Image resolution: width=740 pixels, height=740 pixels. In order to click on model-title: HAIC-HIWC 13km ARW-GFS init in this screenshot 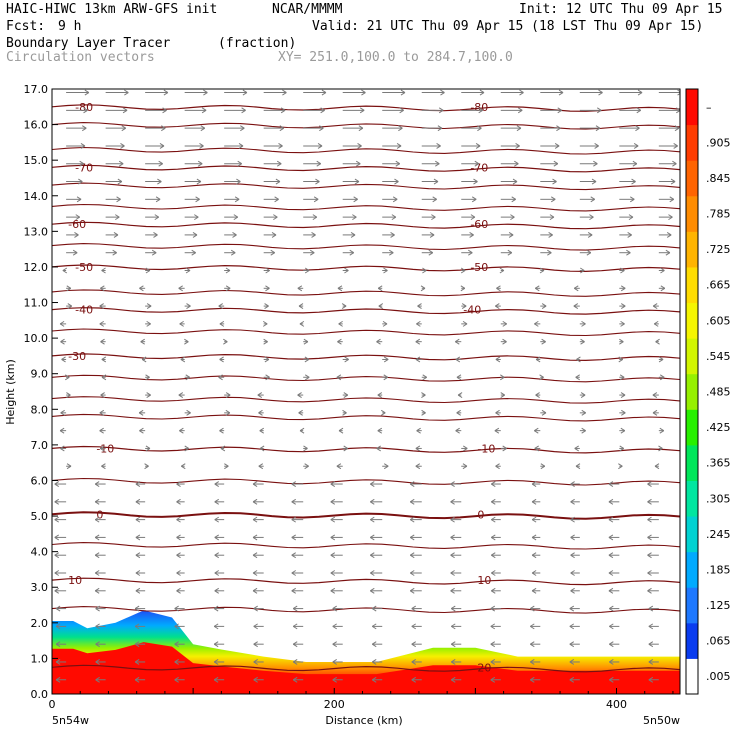, I will do `click(112, 9)`.